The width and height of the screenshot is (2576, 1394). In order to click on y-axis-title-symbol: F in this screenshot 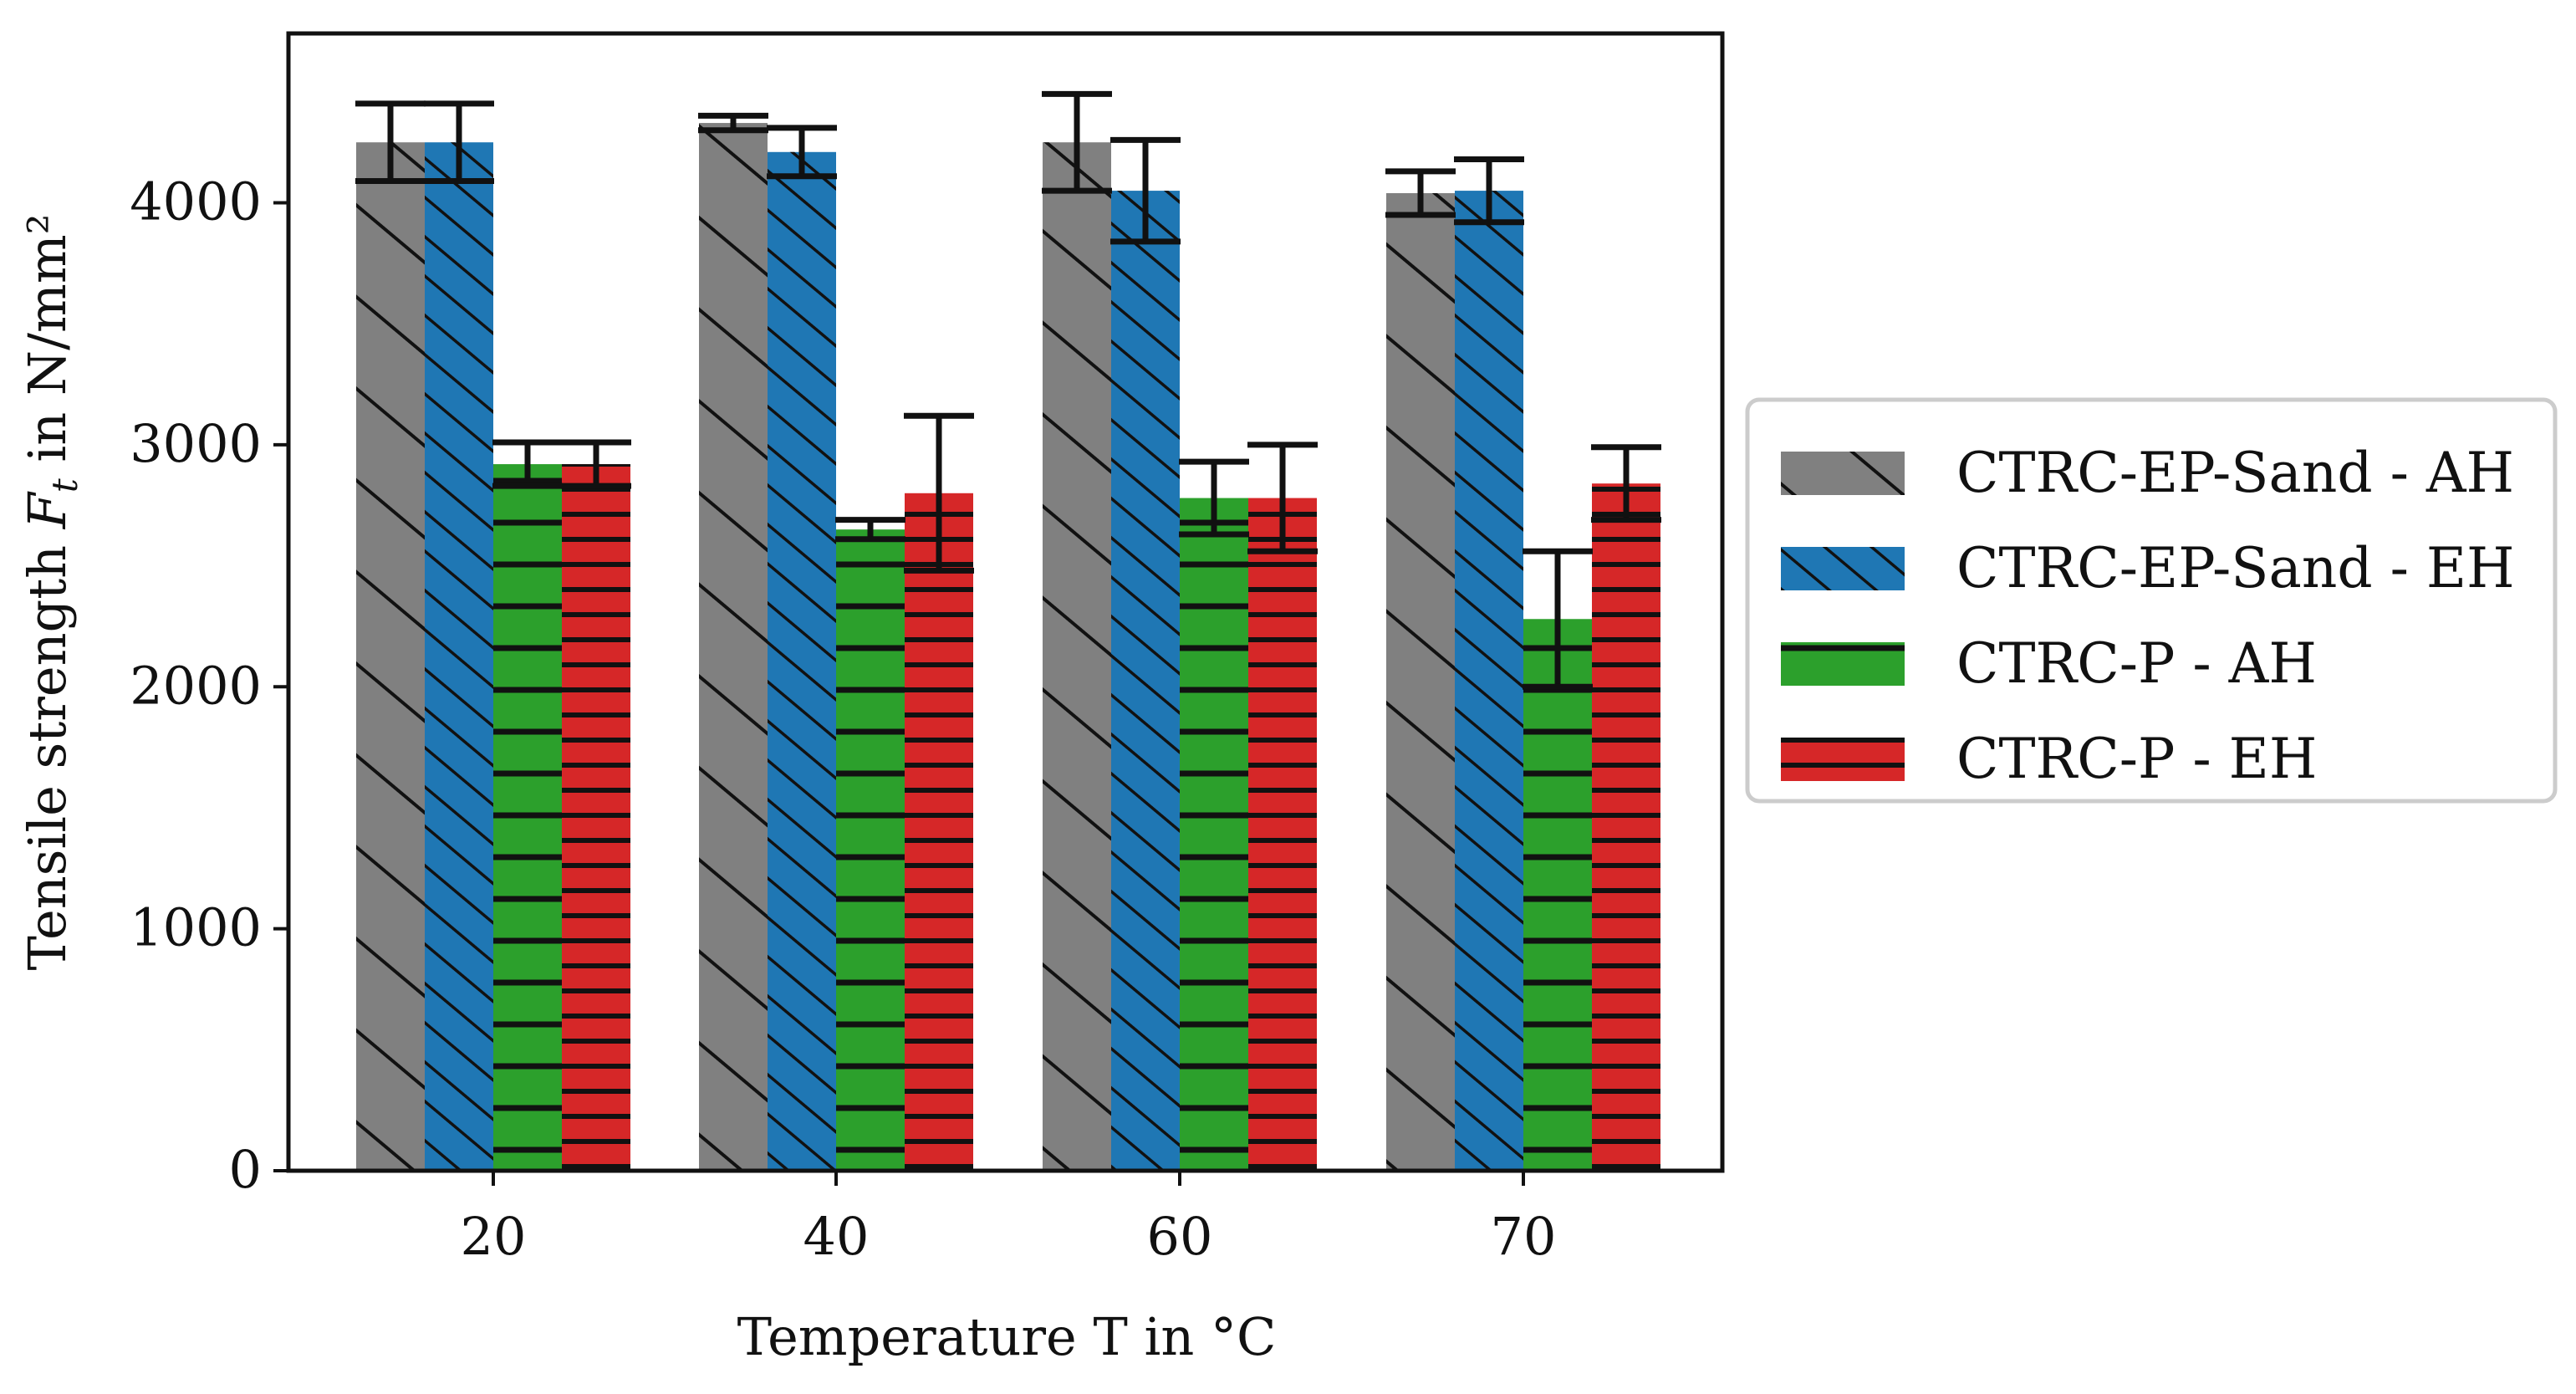, I will do `click(47, 510)`.